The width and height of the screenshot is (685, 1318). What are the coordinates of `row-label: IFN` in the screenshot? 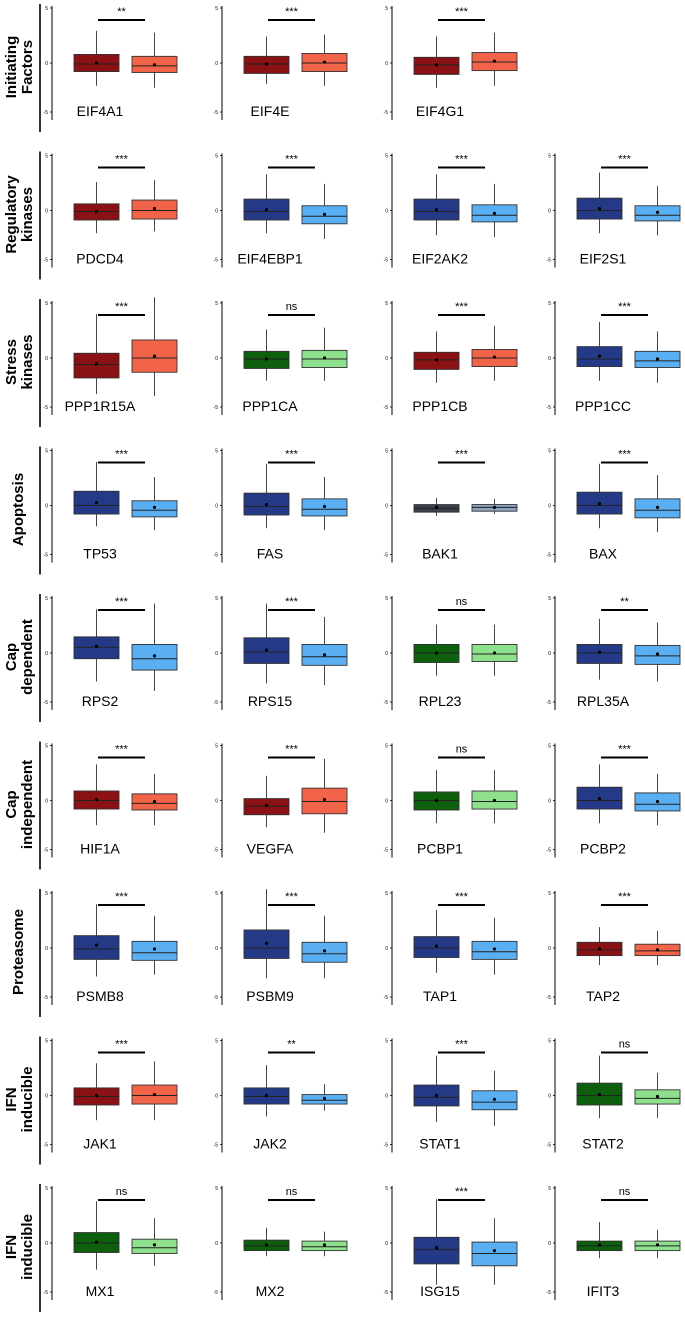 It's located at (11, 1247).